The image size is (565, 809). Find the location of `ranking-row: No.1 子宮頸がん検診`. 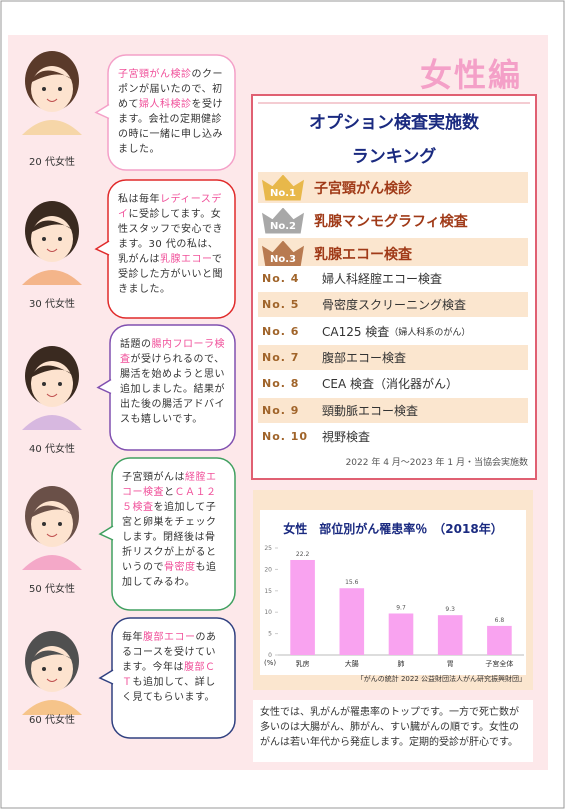

ranking-row: No.1 子宮頸がん検診 is located at coordinates (393, 187).